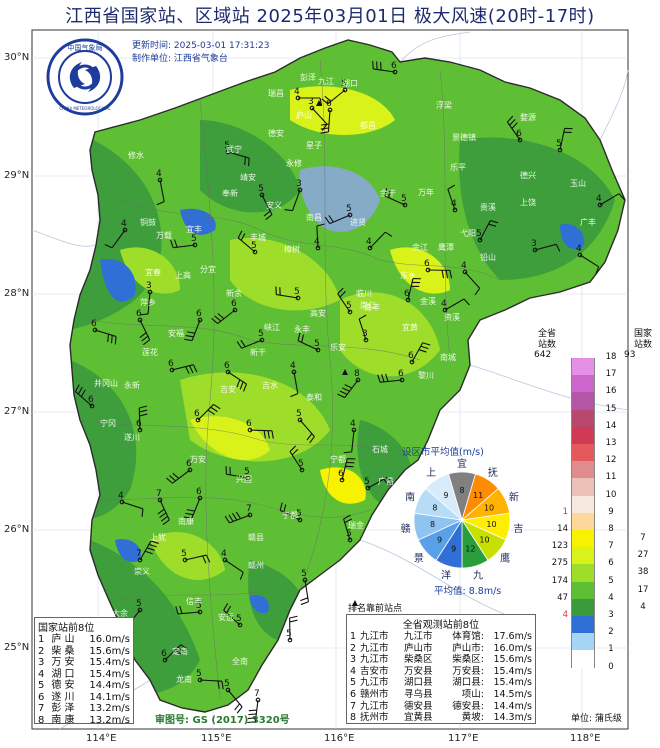 Image resolution: width=660 pixels, height=748 pixels. I want to click on place-name: 宜黄, so click(410, 327).